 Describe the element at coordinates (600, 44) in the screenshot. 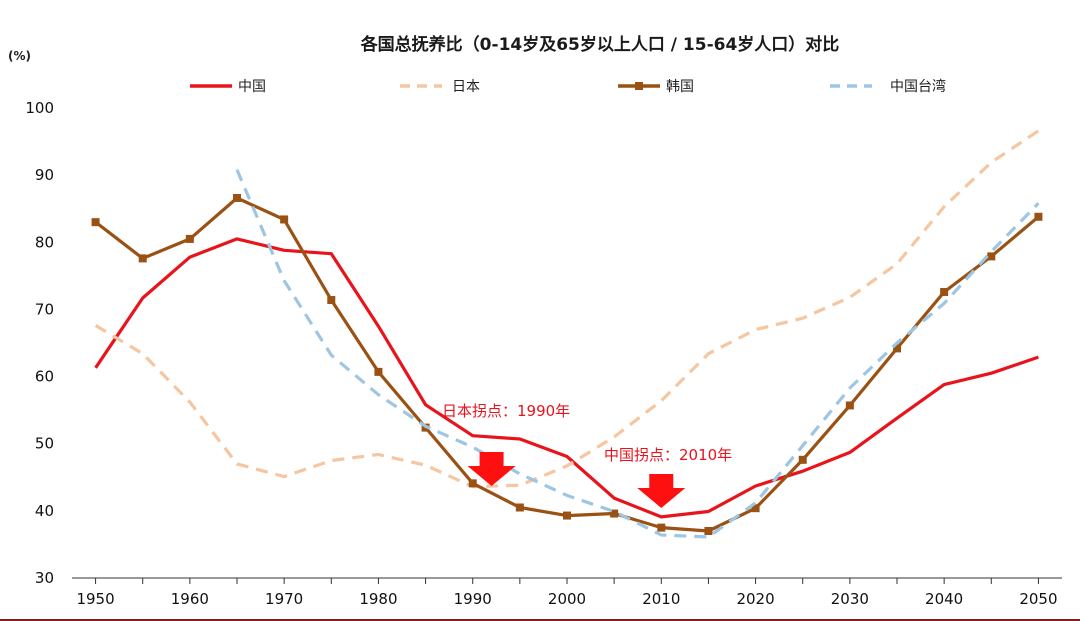

I see `chart-title: 各国总抚养比（0-14岁及65岁以上人口 / 15-64岁人口）对比` at that location.